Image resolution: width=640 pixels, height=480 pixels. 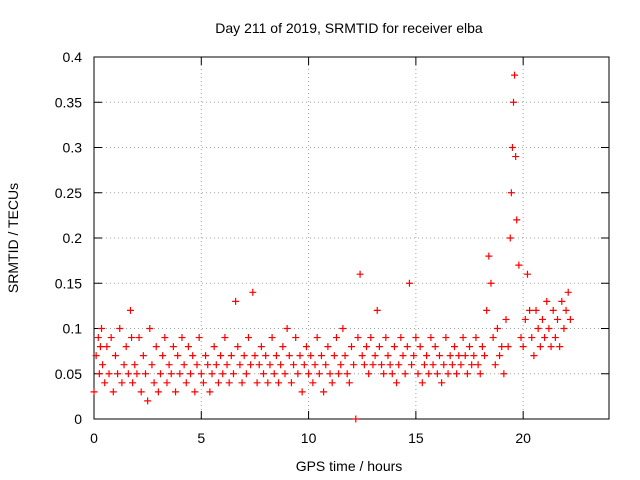 I want to click on x-tick-label: 15, so click(x=416, y=438).